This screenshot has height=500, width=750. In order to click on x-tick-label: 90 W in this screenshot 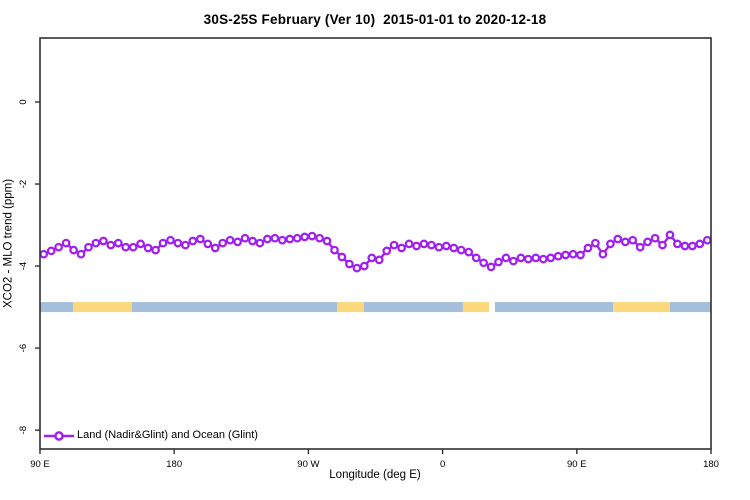, I will do `click(308, 464)`.